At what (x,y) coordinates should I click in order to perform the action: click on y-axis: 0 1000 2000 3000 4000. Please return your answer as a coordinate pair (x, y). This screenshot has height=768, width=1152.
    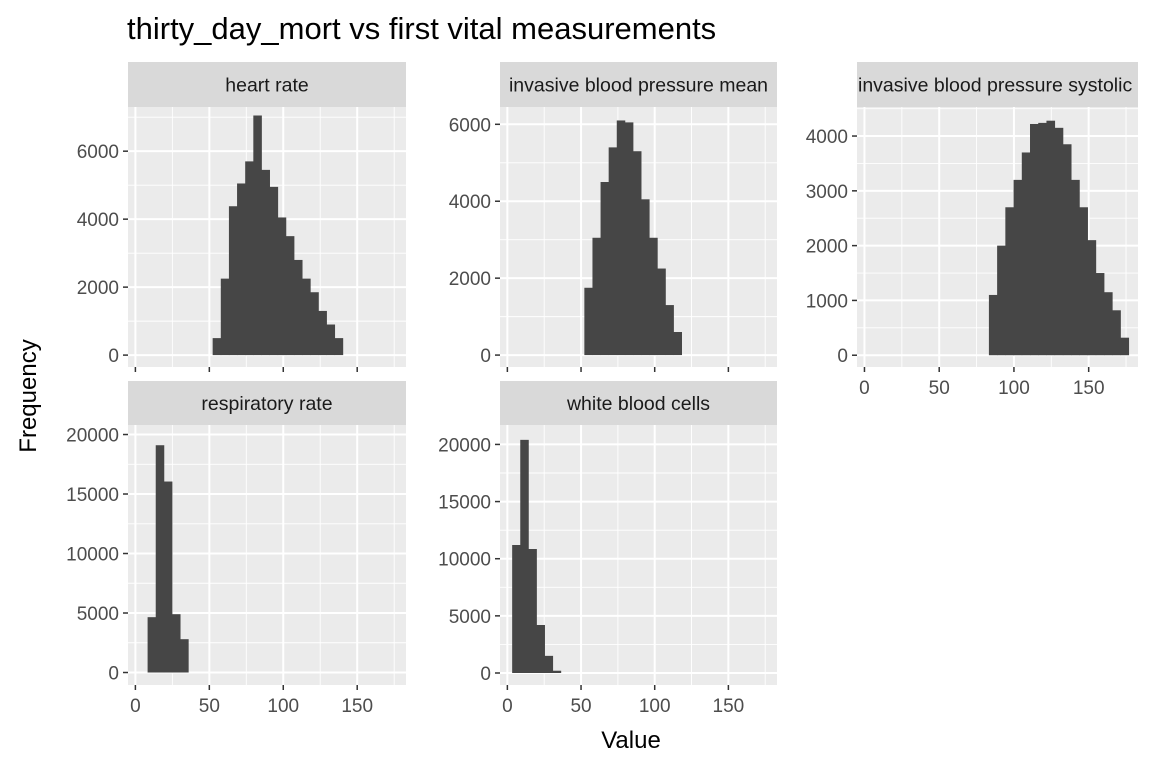
    Looking at the image, I should click on (831, 247).